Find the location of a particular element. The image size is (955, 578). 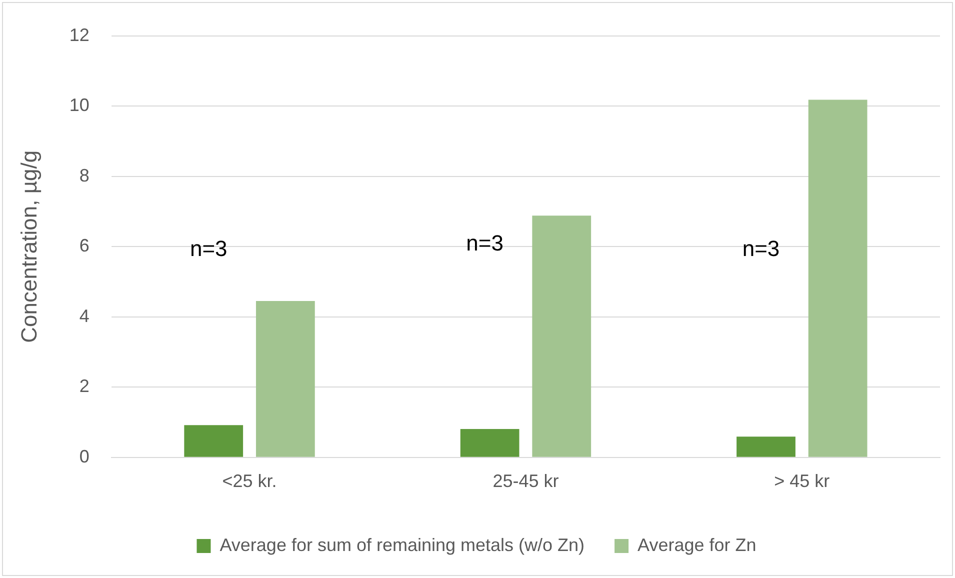

x-tick-label: <25 kr. is located at coordinates (249, 481).